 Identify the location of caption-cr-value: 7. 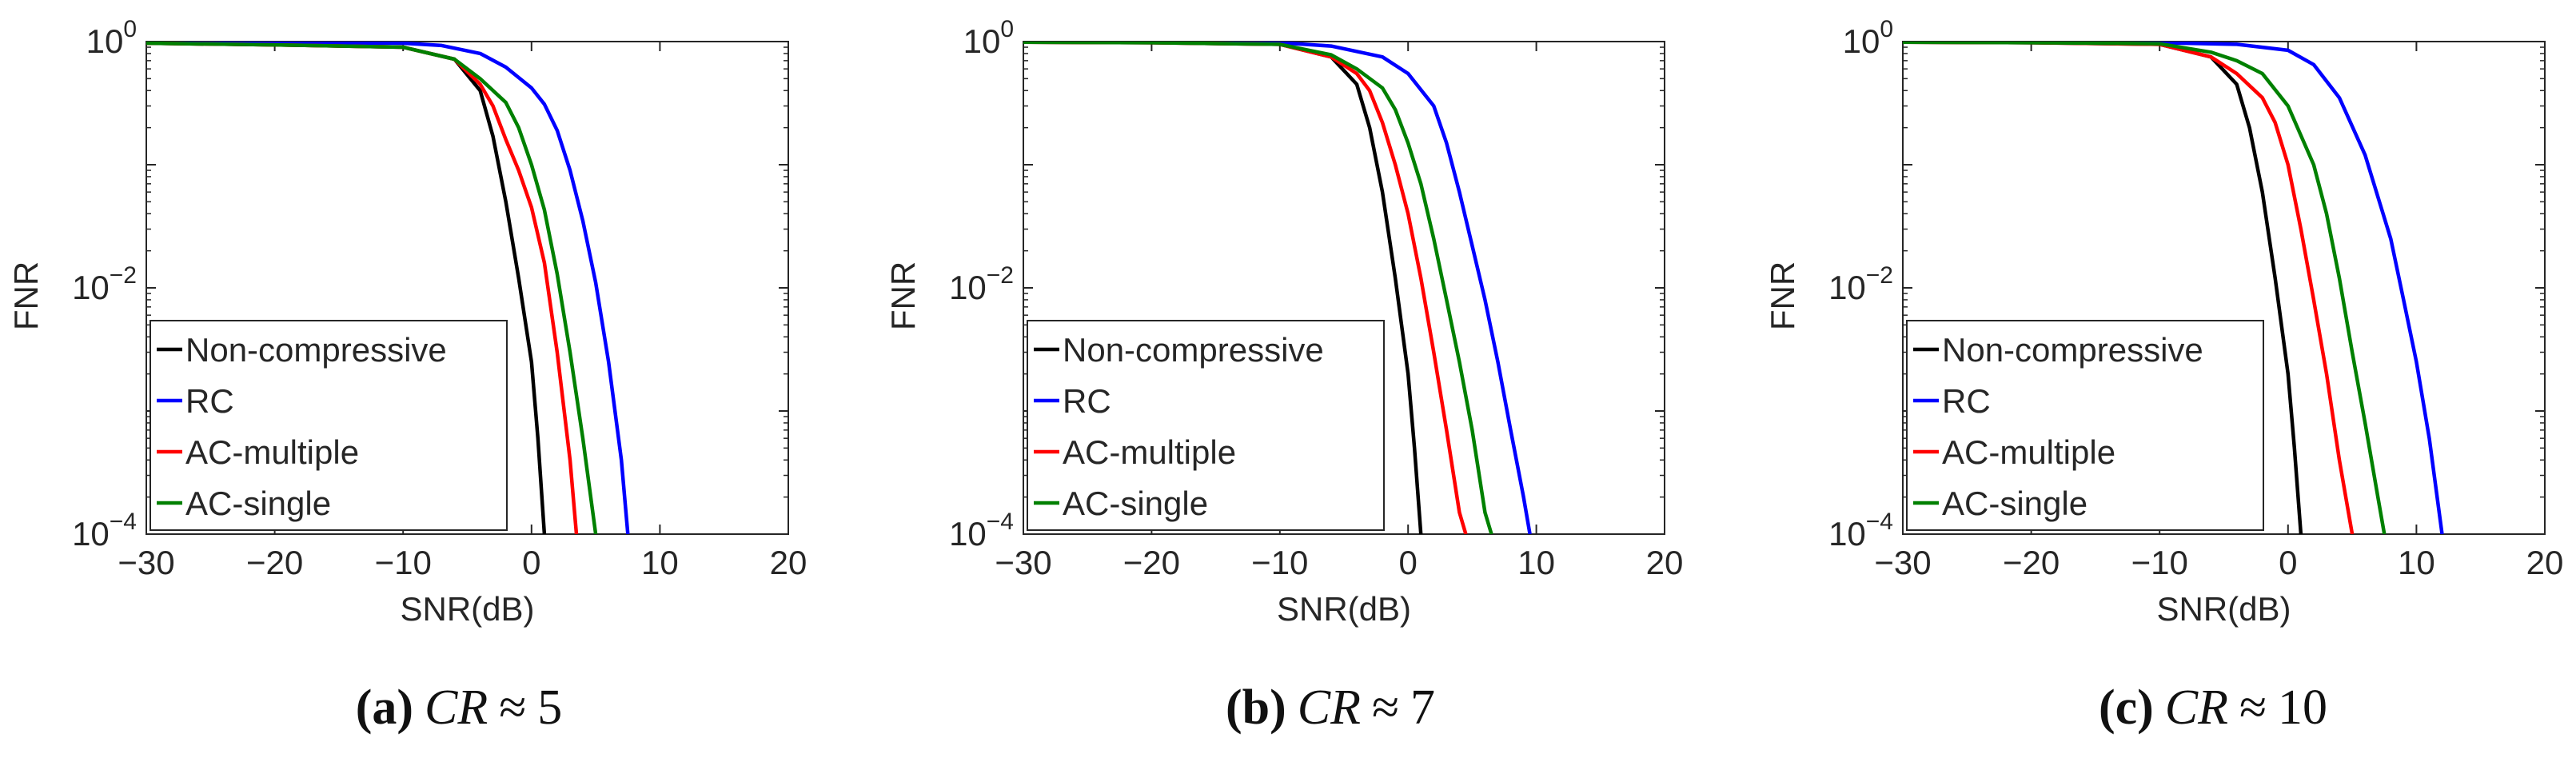
(1422, 707).